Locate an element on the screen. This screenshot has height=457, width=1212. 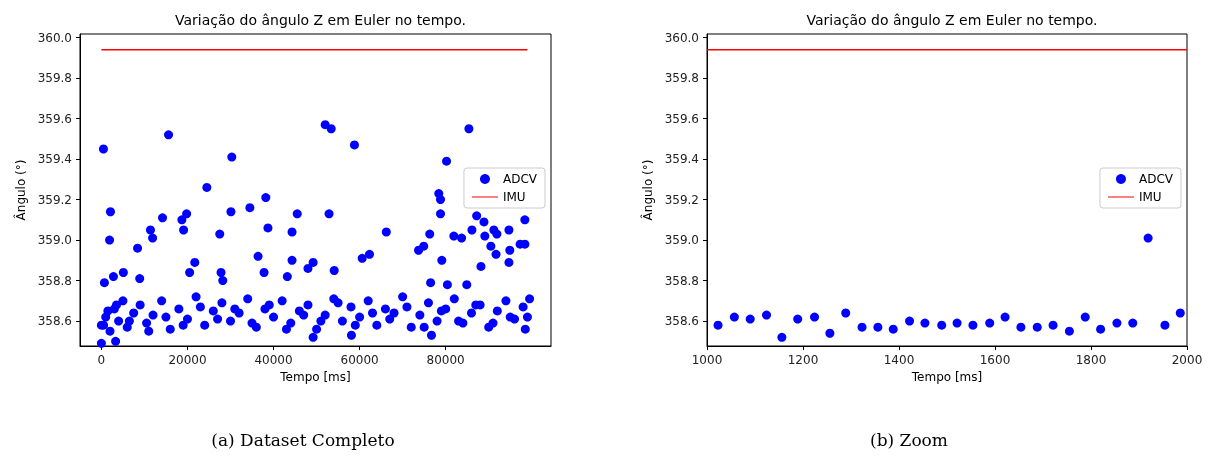
x-tick-label: 60000 is located at coordinates (359, 360).